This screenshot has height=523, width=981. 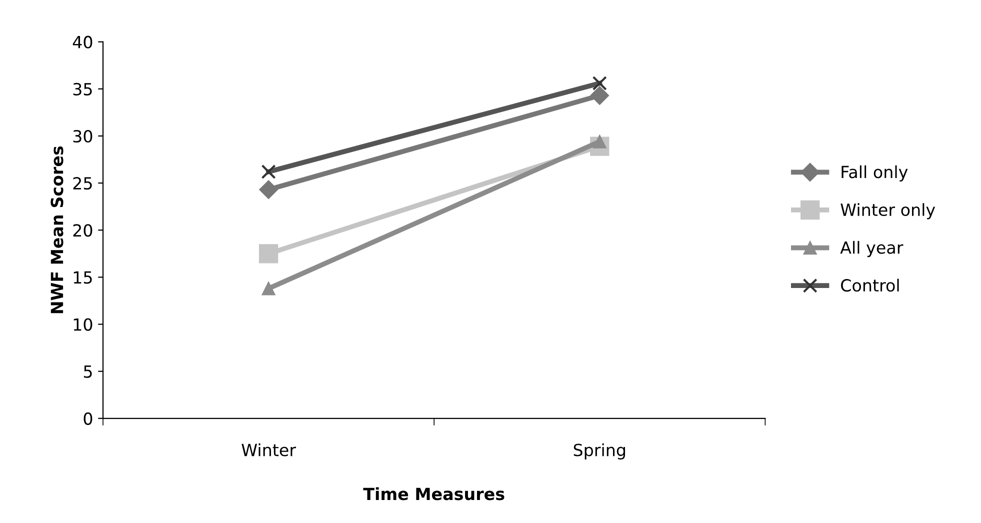 I want to click on x-axis-title: Time Measures, so click(x=433, y=493).